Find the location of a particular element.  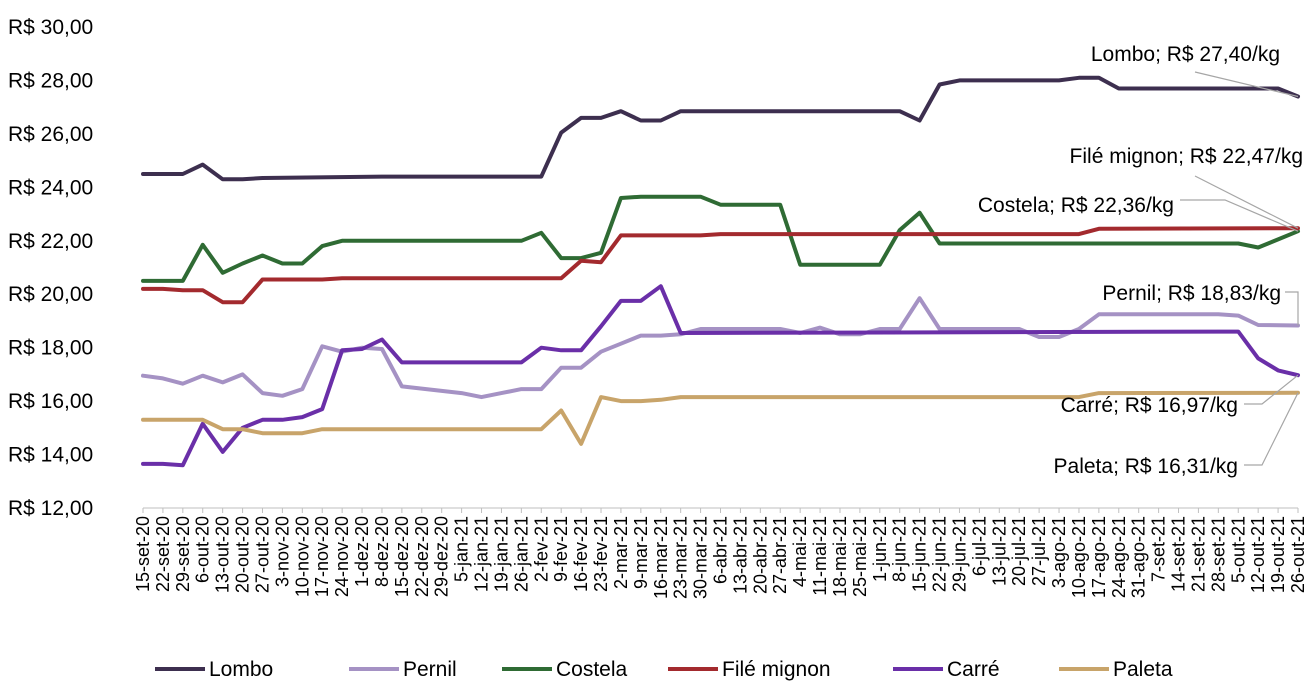

x-tick-label: 29-set-20 is located at coordinates (183, 554).